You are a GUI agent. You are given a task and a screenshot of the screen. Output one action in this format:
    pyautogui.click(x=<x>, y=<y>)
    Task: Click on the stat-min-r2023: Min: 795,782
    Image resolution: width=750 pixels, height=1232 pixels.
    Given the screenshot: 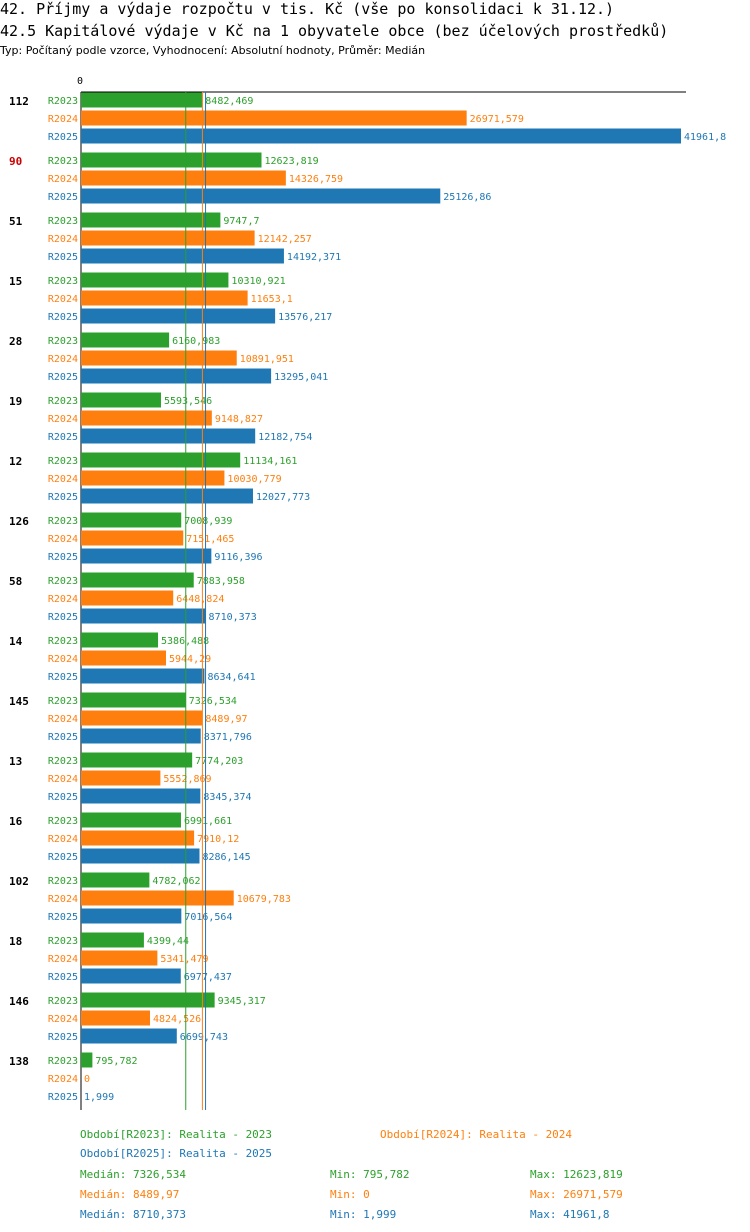 What is the action you would take?
    pyautogui.click(x=370, y=1174)
    